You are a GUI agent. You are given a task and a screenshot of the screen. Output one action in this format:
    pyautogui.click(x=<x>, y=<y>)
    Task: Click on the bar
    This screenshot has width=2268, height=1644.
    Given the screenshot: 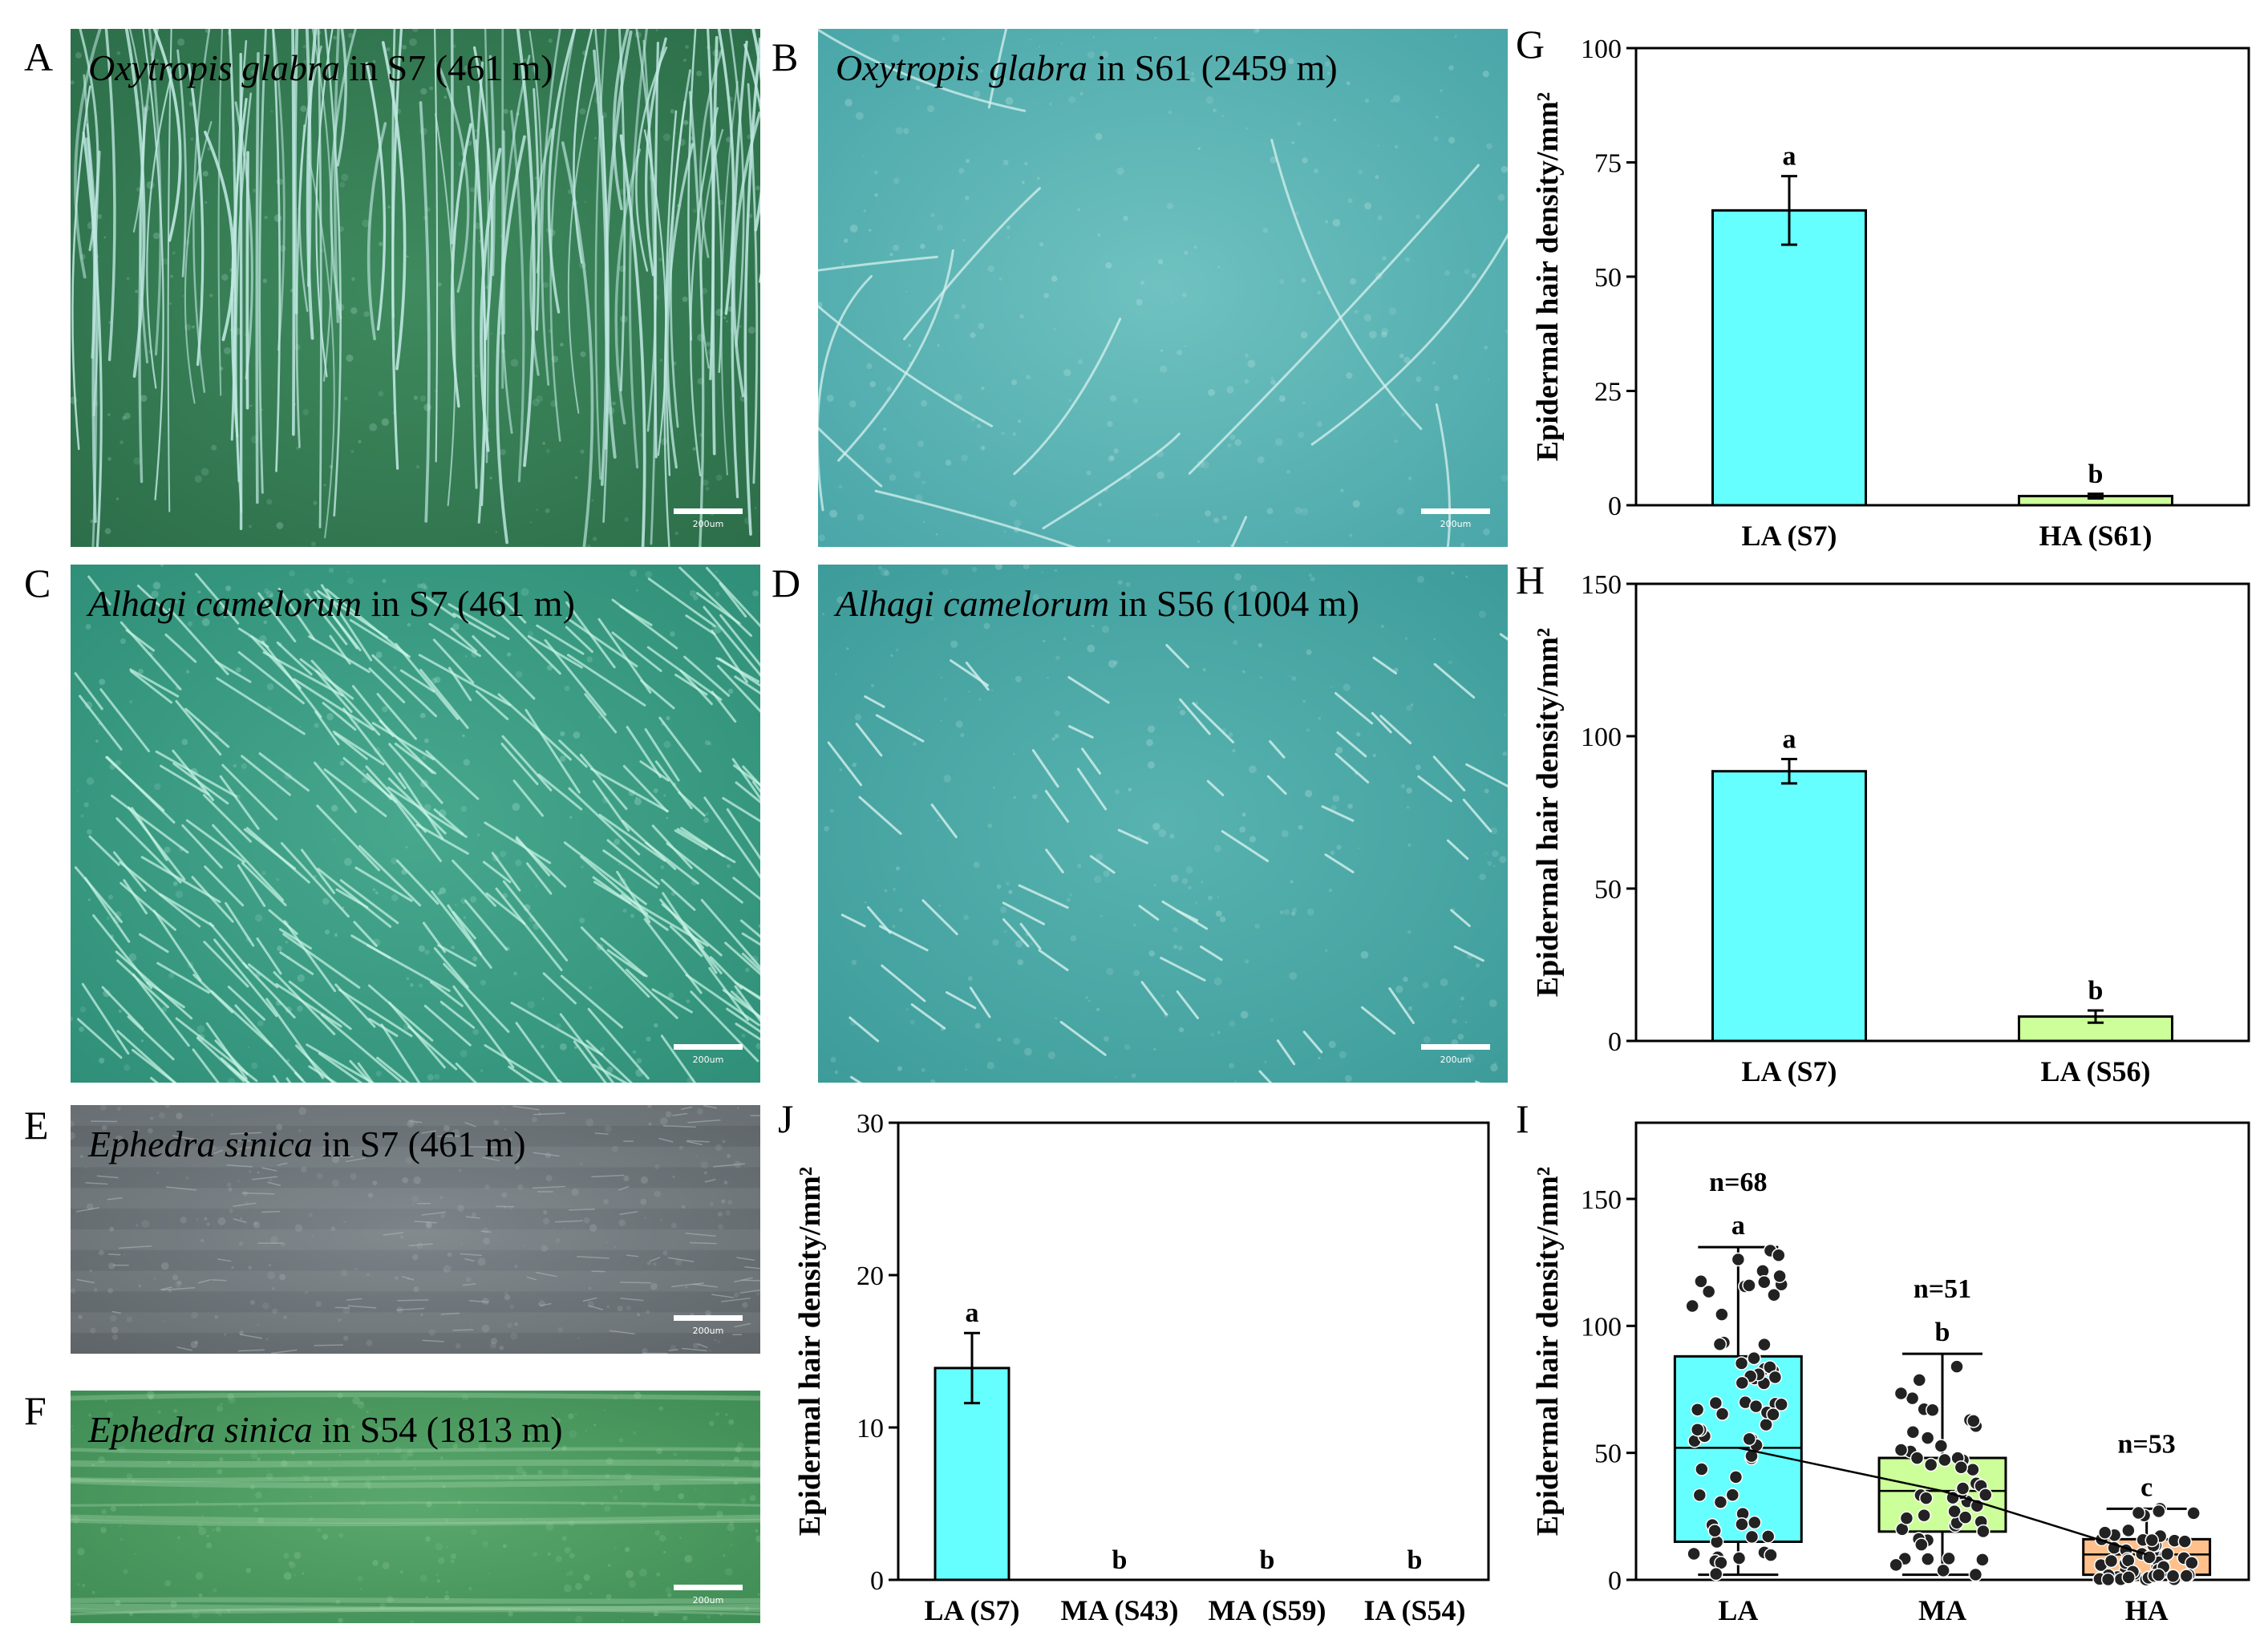 What is the action you would take?
    pyautogui.click(x=1789, y=358)
    